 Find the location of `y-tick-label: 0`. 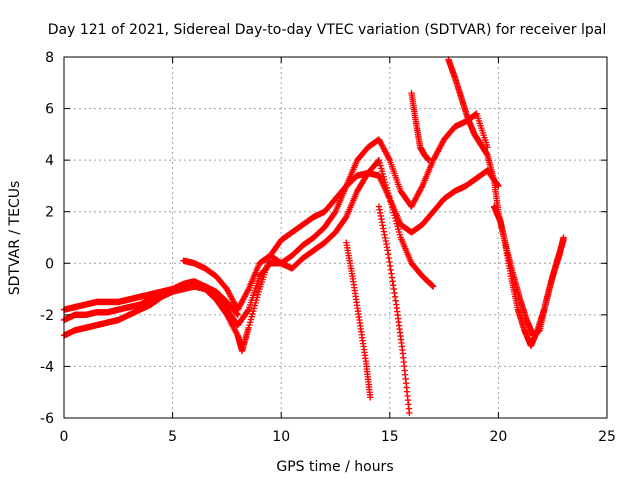

y-tick-label: 0 is located at coordinates (49, 264).